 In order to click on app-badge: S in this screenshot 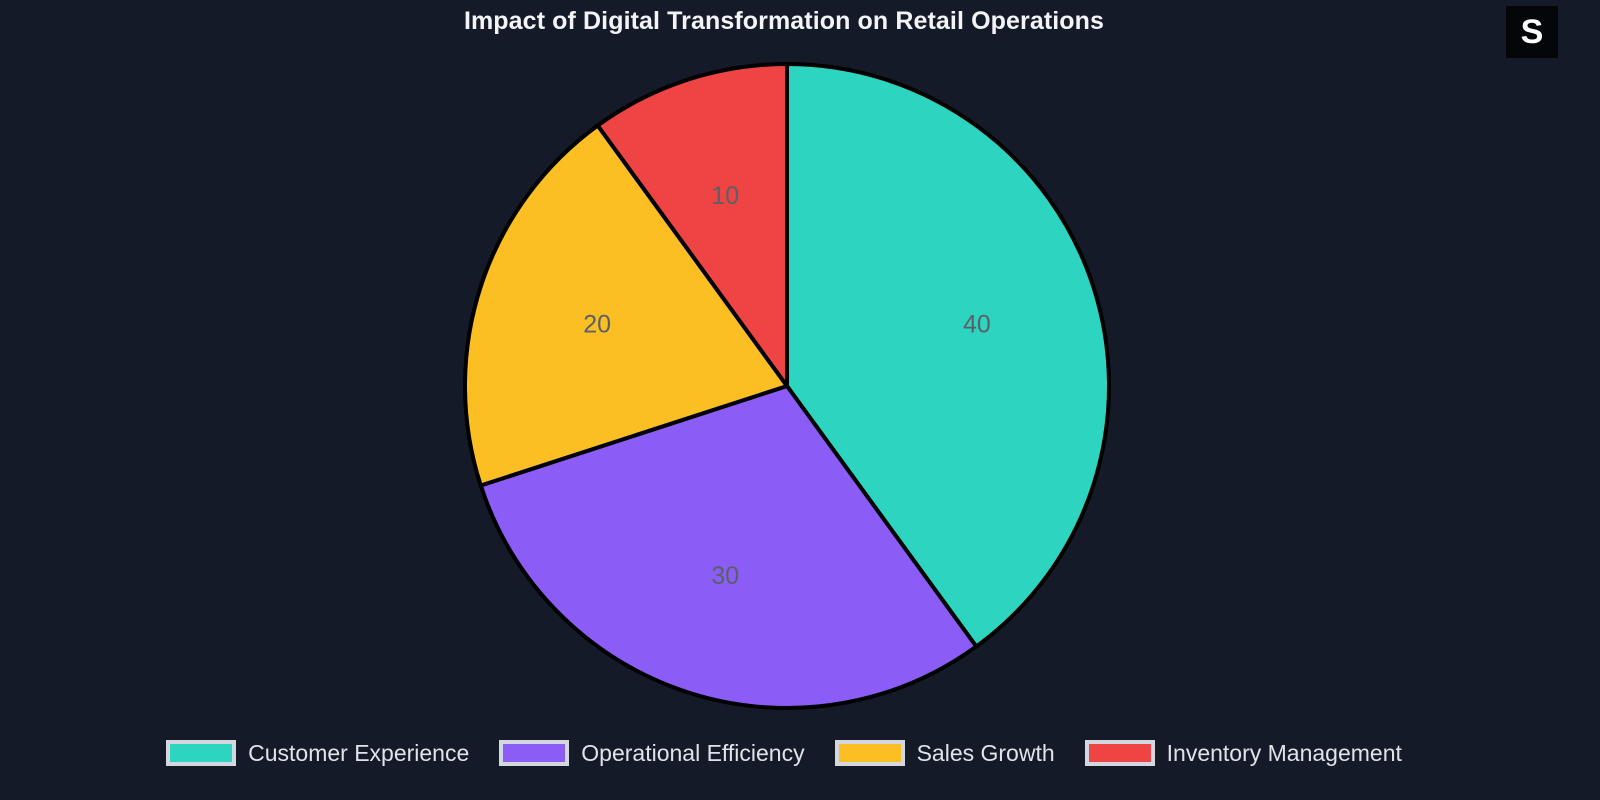, I will do `click(1532, 32)`.